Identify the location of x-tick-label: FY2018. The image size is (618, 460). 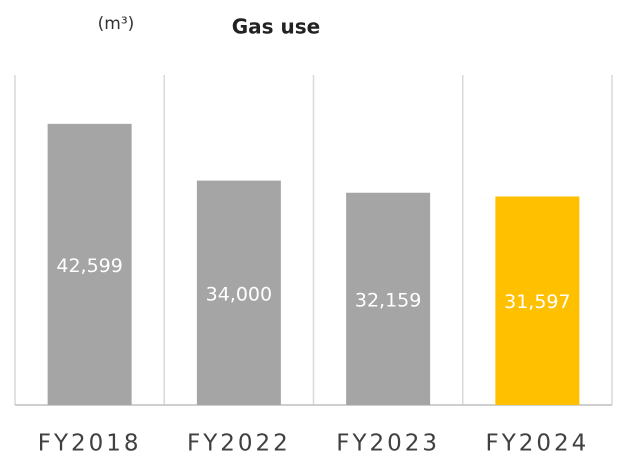
(90, 444).